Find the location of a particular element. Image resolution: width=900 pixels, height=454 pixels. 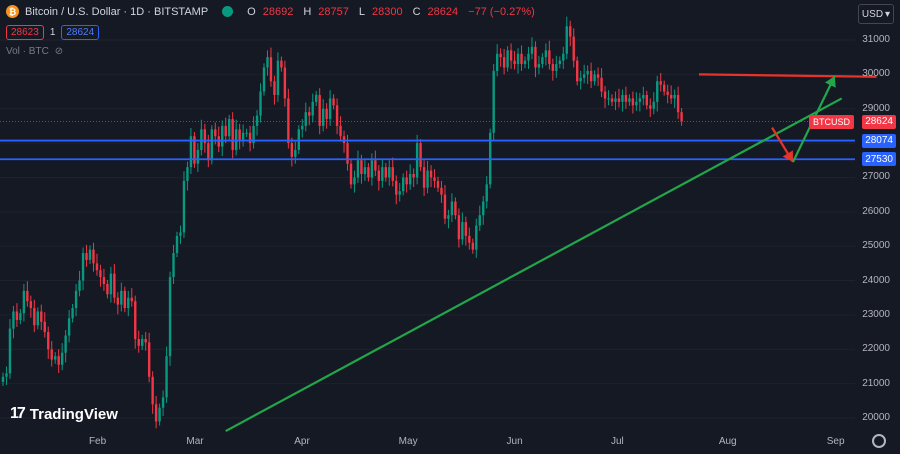

resistance-line is located at coordinates (787, 75).